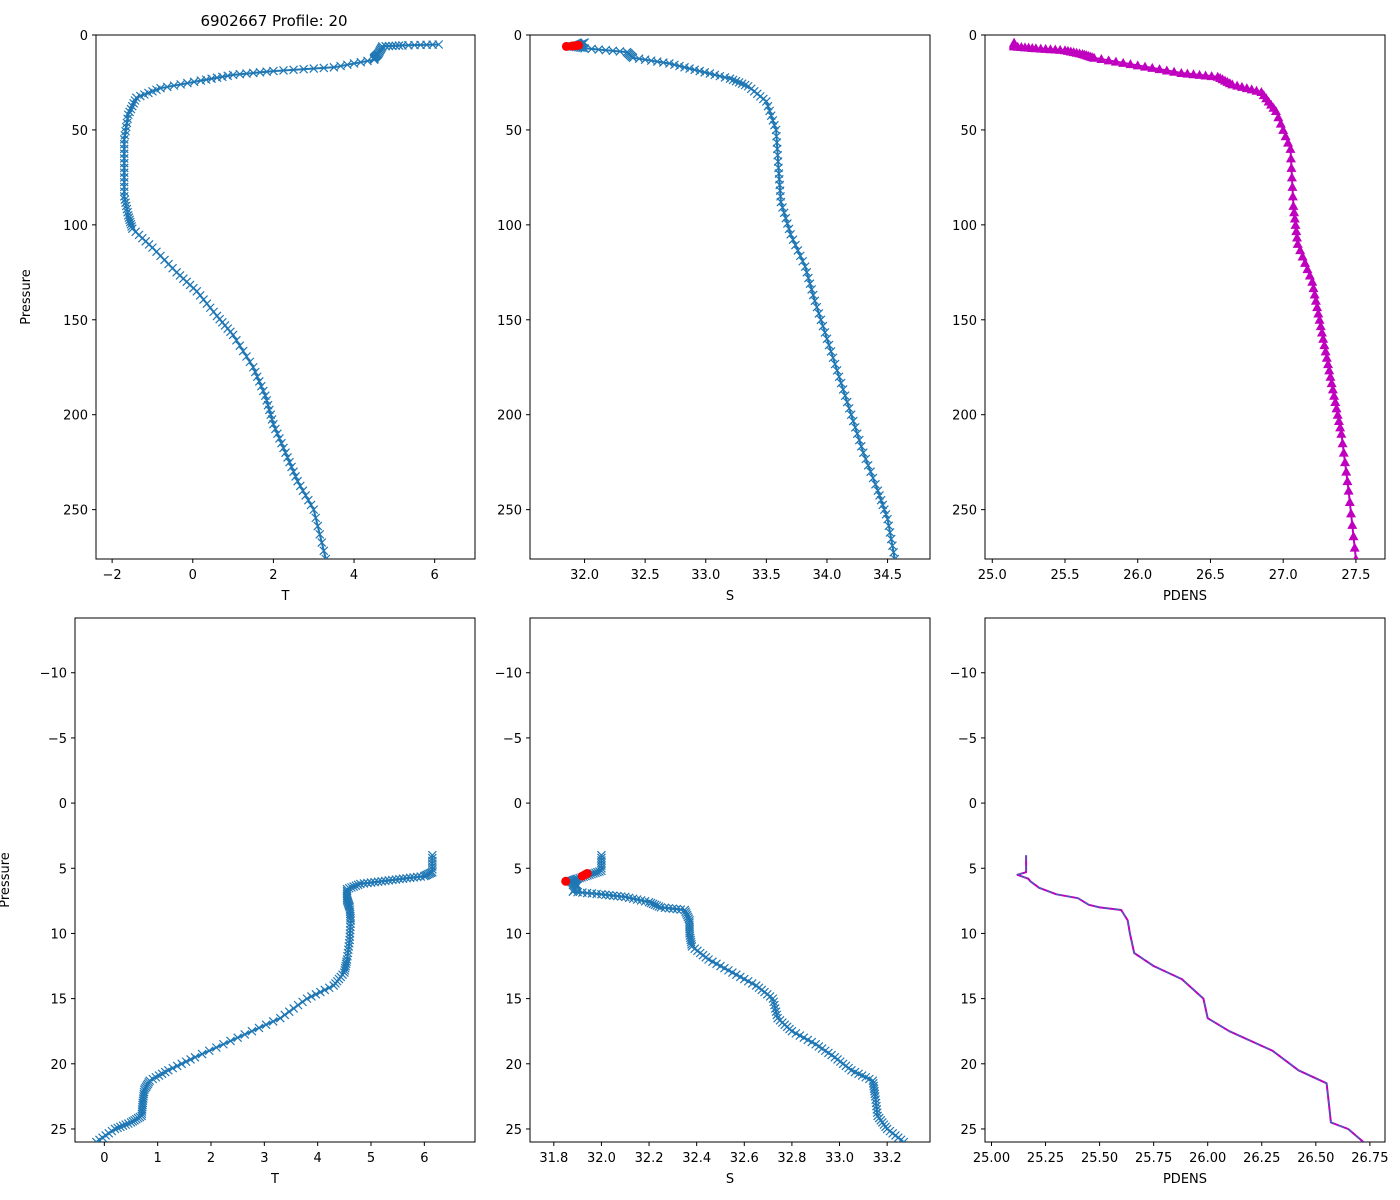  What do you see at coordinates (264, 996) in the screenshot?
I see `data-layer` at bounding box center [264, 996].